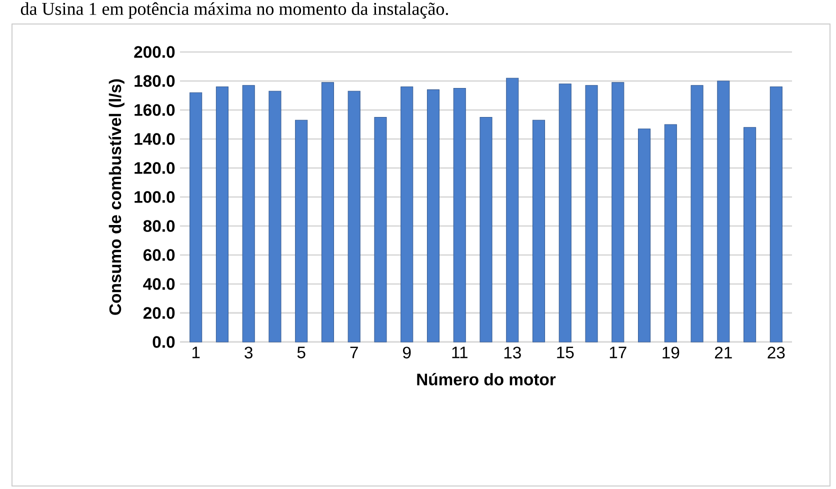  Describe the element at coordinates (234, 10) in the screenshot. I see `chart-title: da Usina 1 em potência máxima no momento da instalação.` at that location.